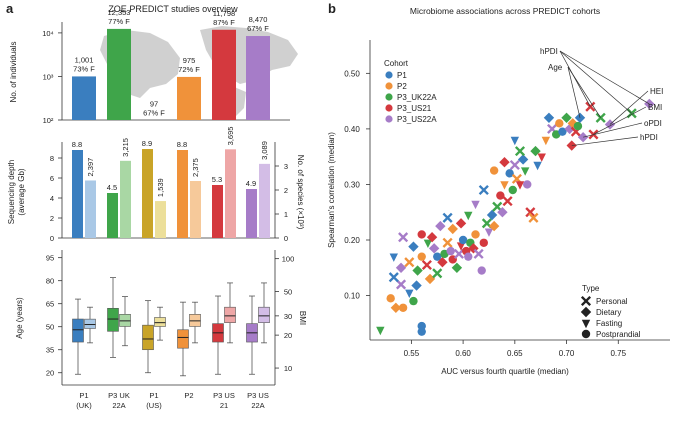 The image size is (699, 425). Describe the element at coordinates (288, 335) in the screenshot. I see `bmi-ytick-label: 20` at that location.